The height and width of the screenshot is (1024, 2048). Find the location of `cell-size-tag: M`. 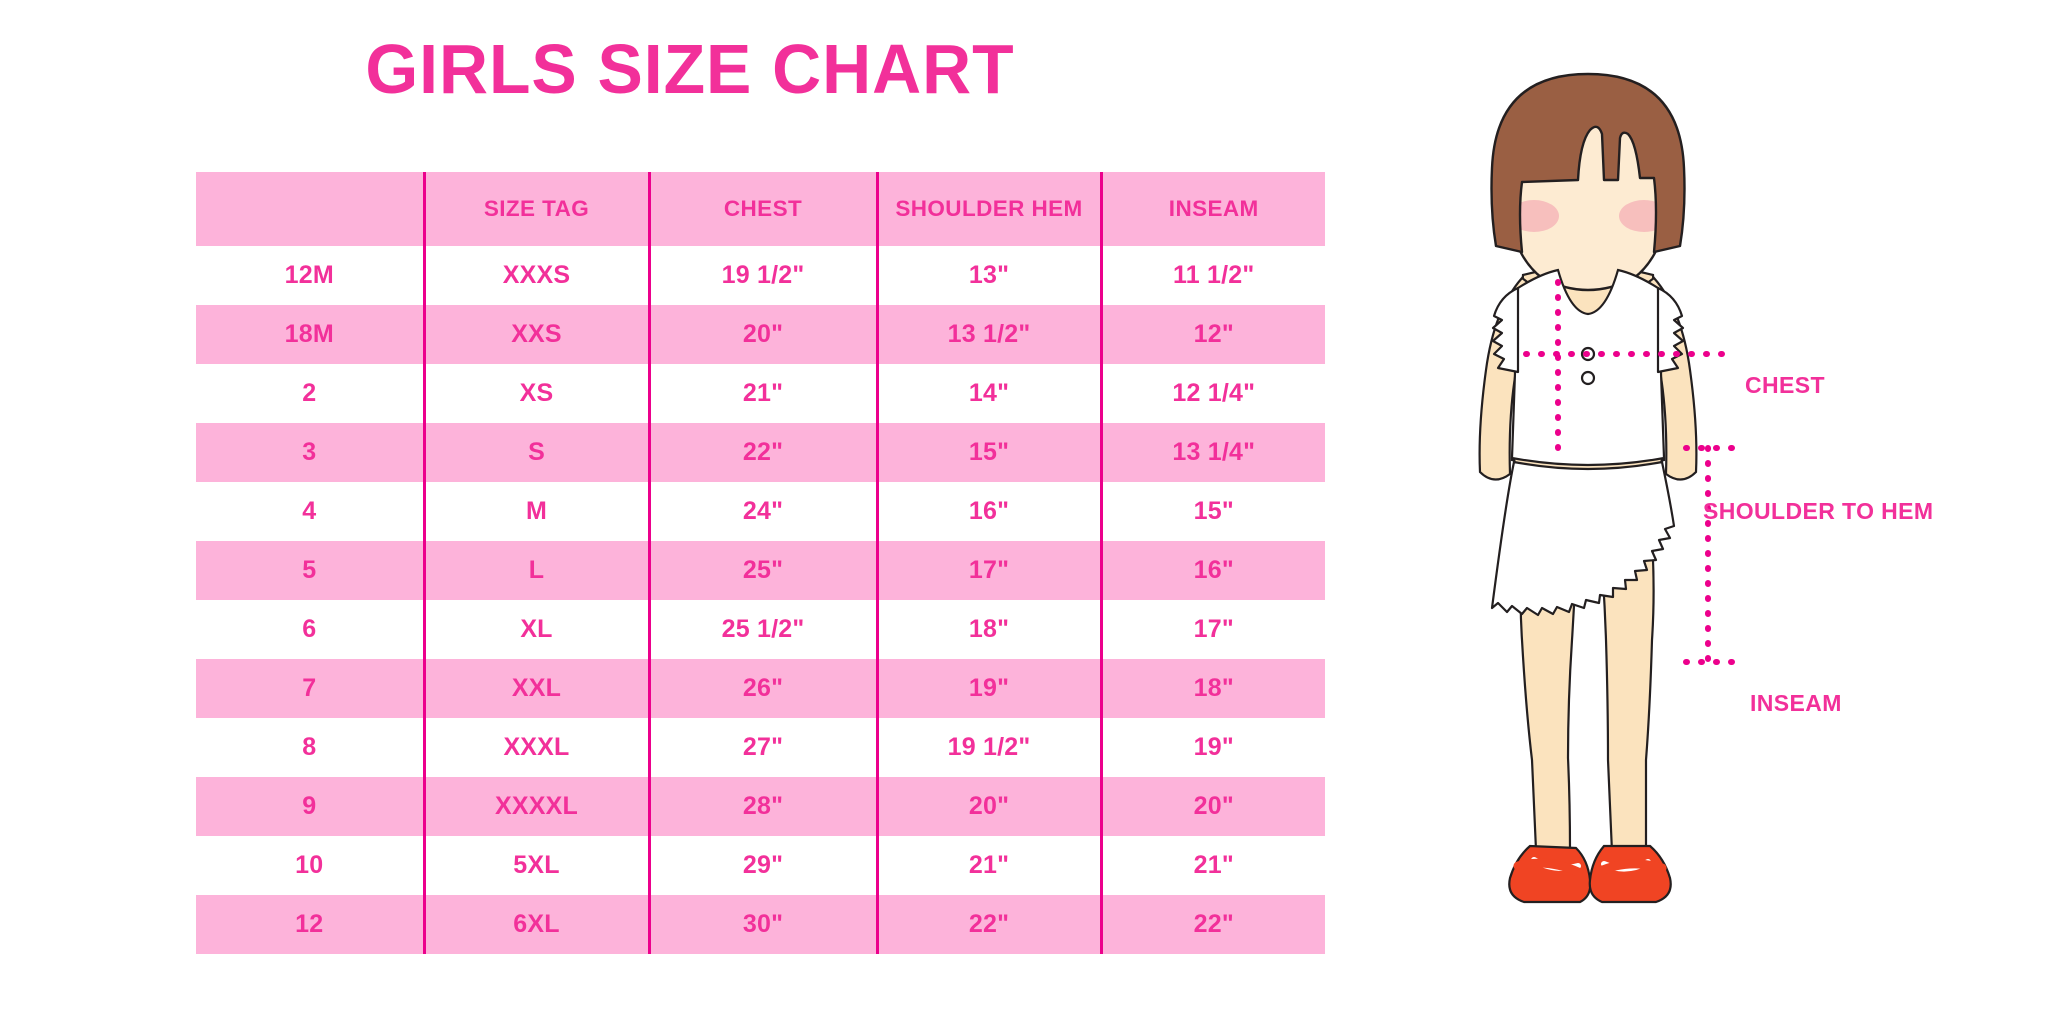

cell-size-tag: M is located at coordinates (537, 511).